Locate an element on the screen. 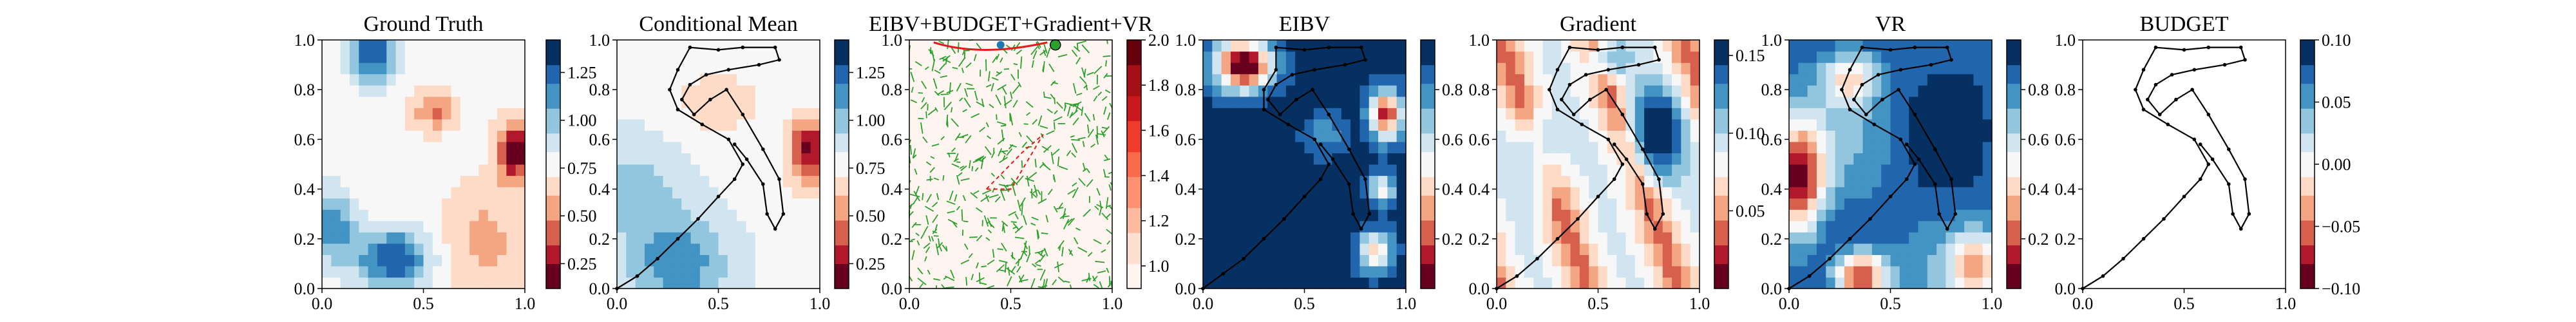 The height and width of the screenshot is (322, 2576). y-tick-label: 0.2 is located at coordinates (892, 240).